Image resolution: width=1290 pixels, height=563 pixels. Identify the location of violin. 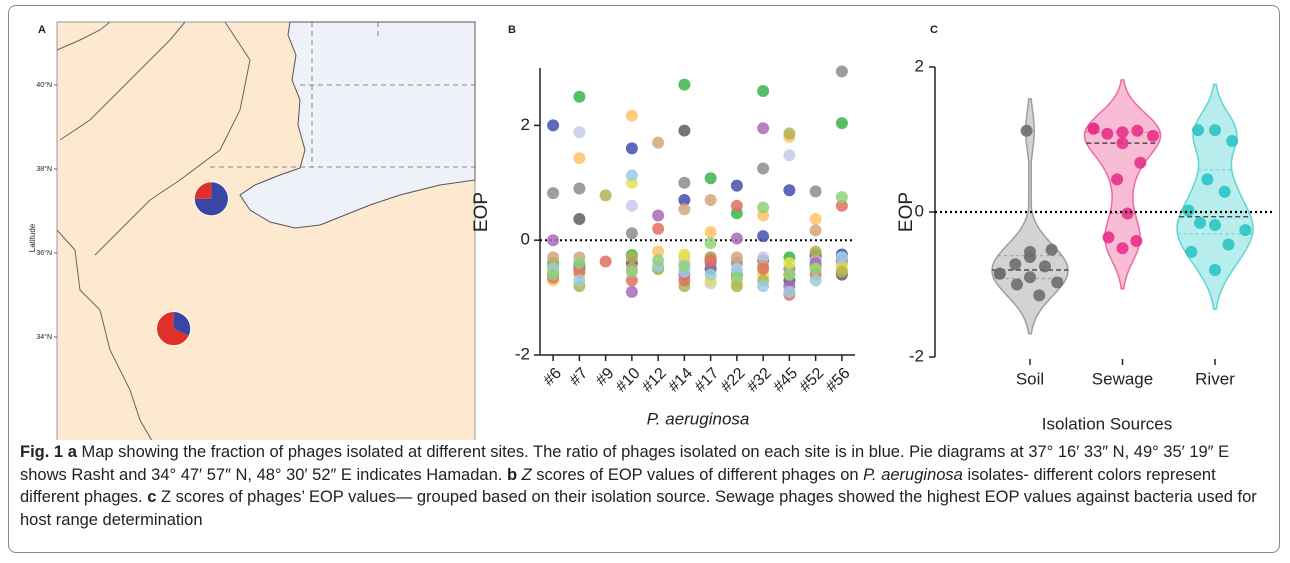
(1122, 184).